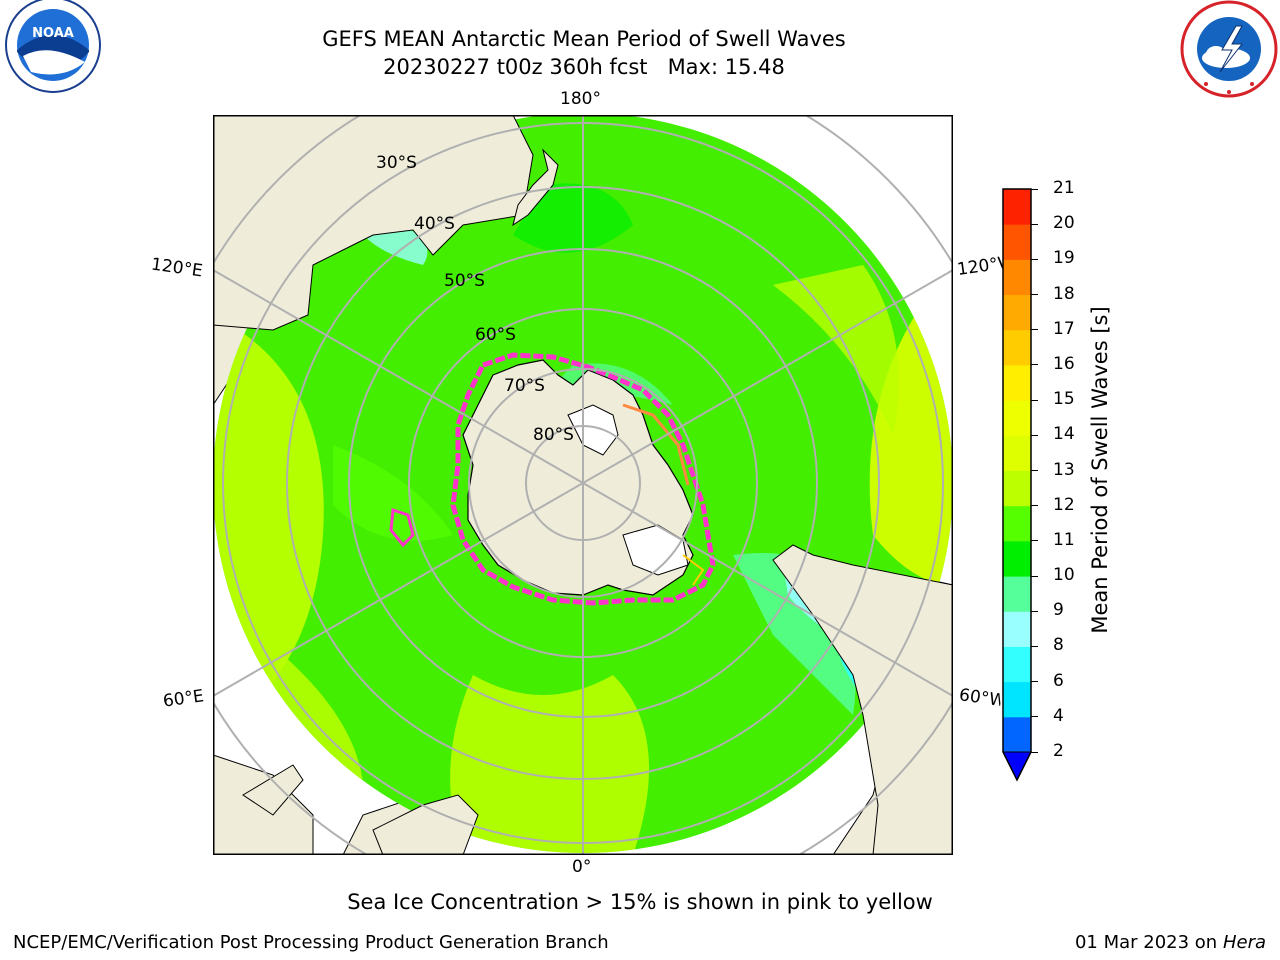 This screenshot has width=1280, height=960. I want to click on map-subtitle: 20230227 t00z 360h fcst Max: 15.48, so click(584, 67).